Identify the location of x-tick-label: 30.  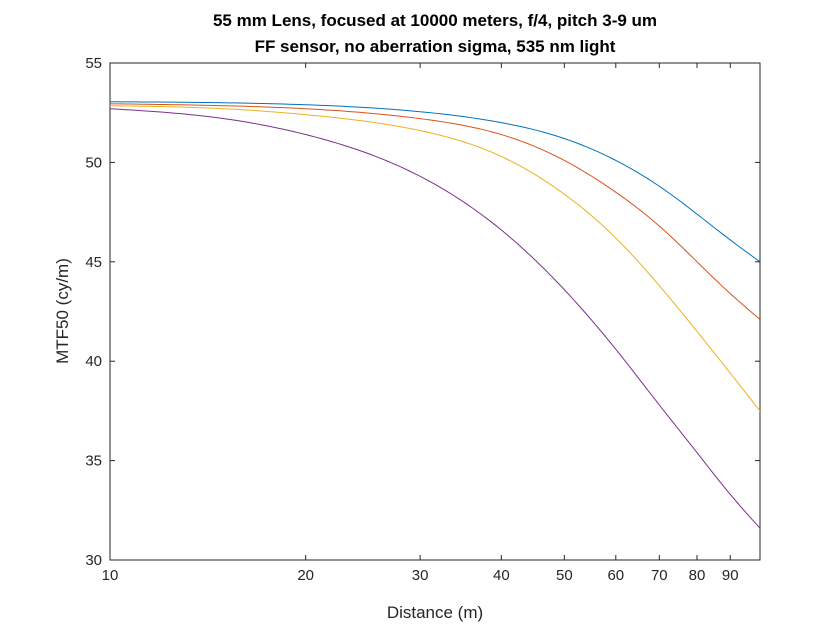
(420, 575).